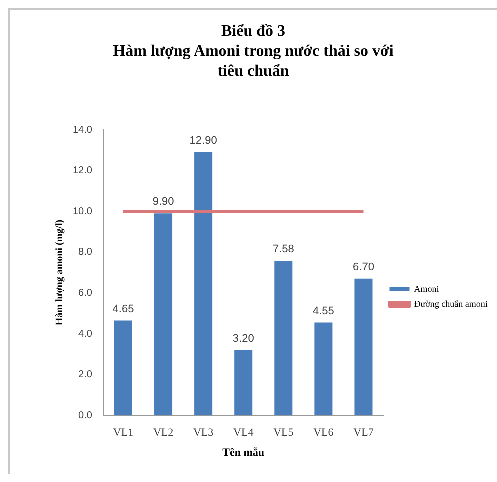 The image size is (497, 482). Describe the element at coordinates (324, 433) in the screenshot. I see `x-tick-label: VL6` at that location.